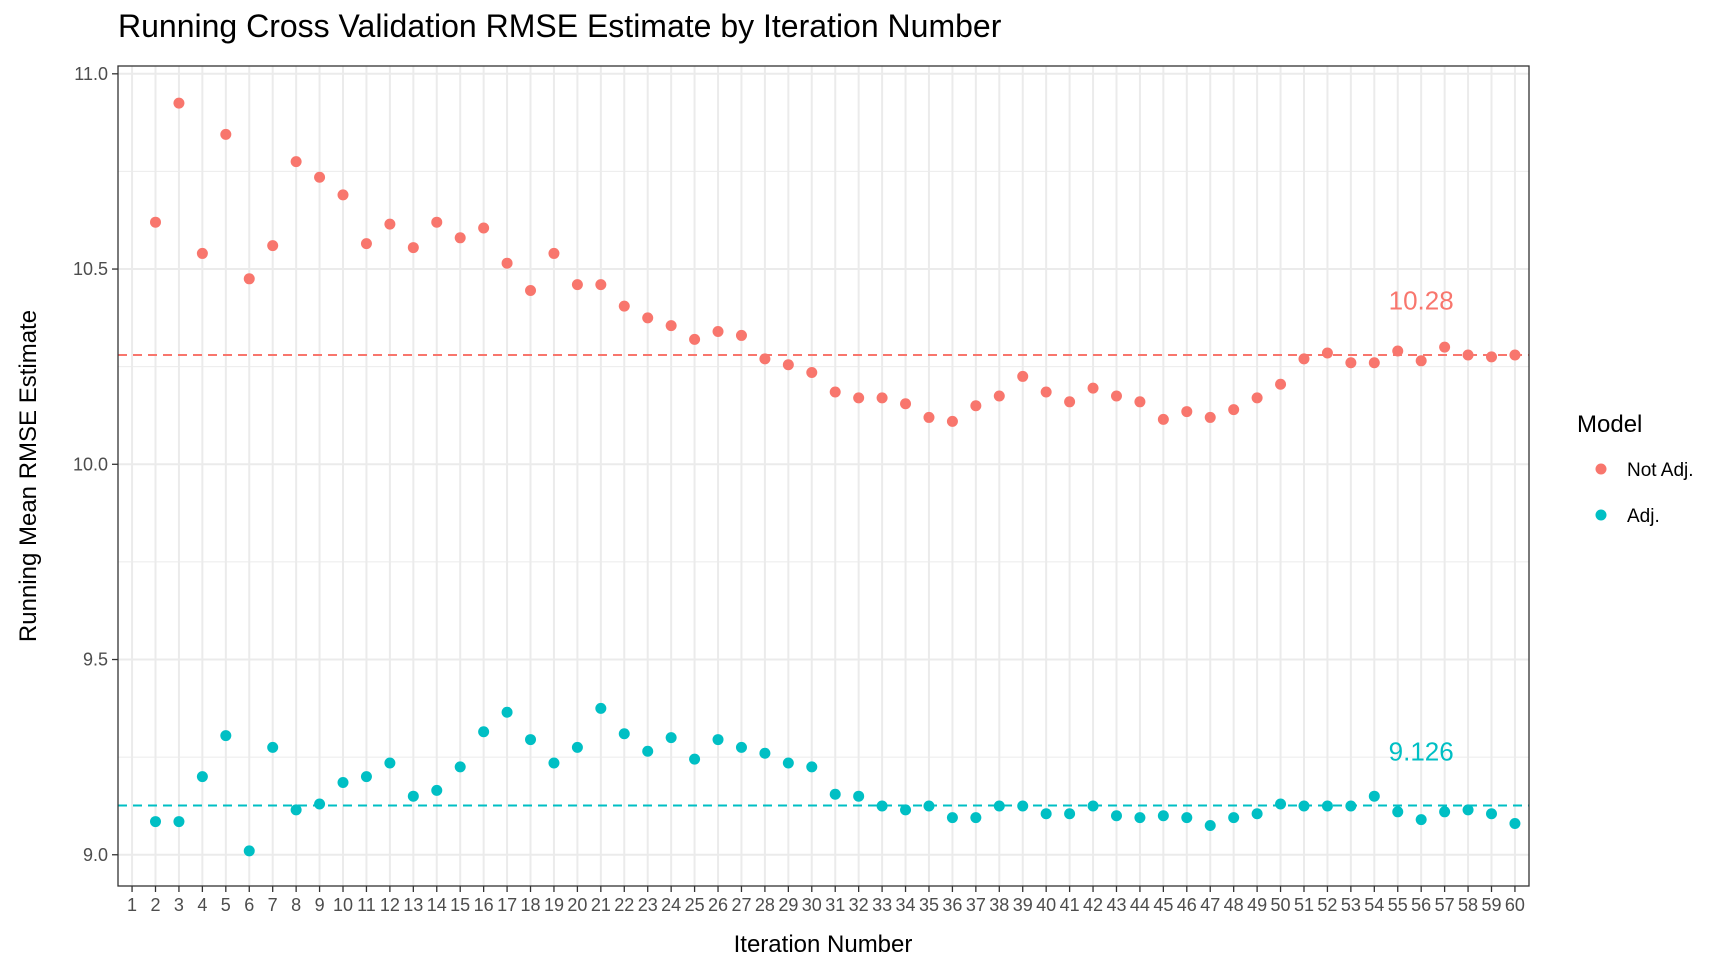 The width and height of the screenshot is (1728, 960). I want to click on x-tick-label: 24, so click(671, 905).